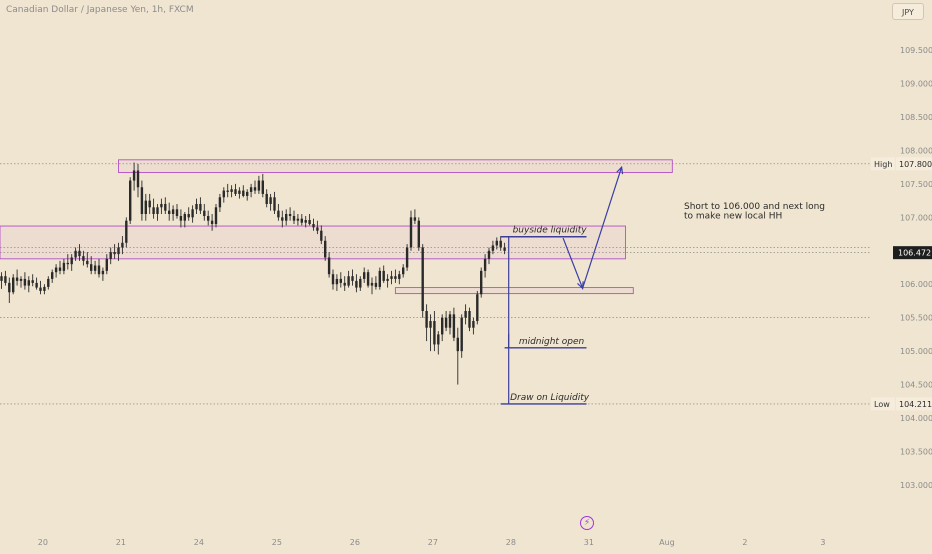  I want to click on price-axis-tick-label: 104.500, so click(916, 385).